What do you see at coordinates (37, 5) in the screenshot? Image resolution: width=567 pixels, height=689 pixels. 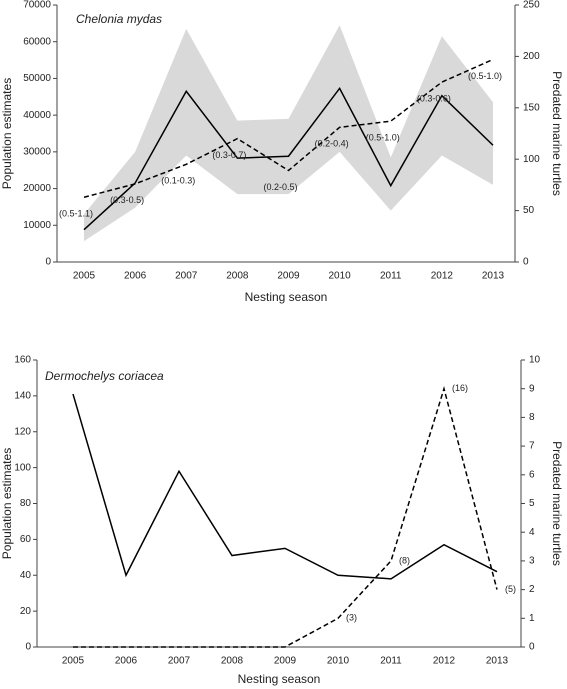 I see `y-tick-label: 70000` at bounding box center [37, 5].